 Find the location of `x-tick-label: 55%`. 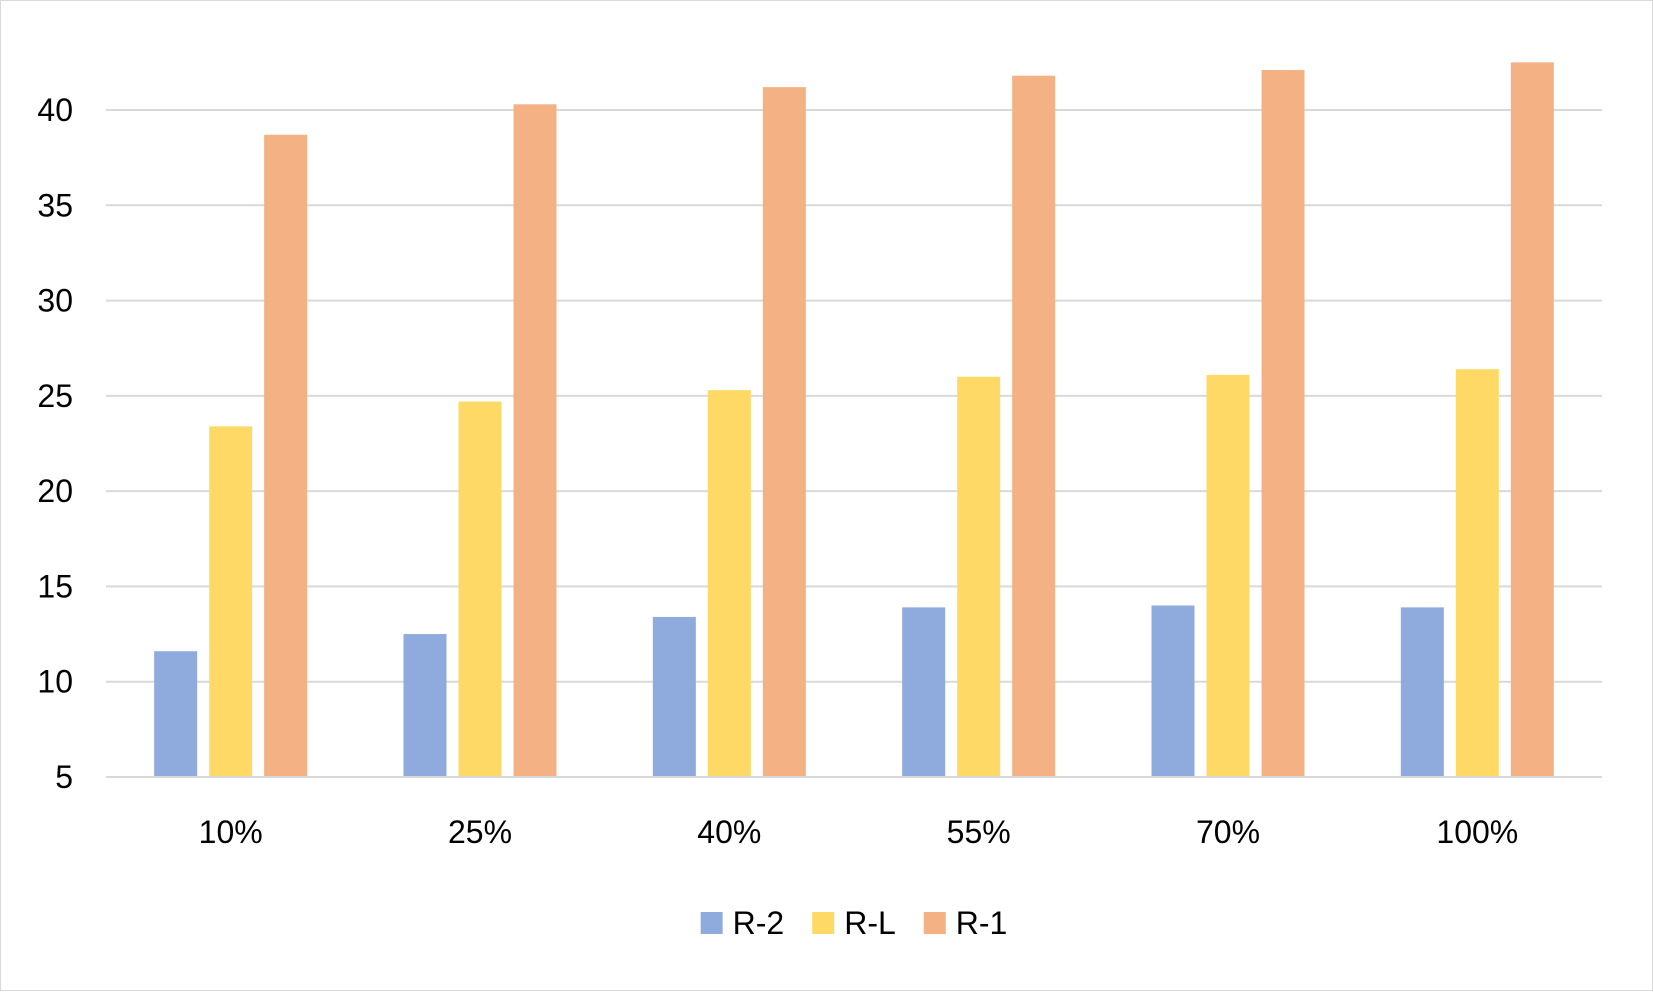

x-tick-label: 55% is located at coordinates (979, 832).